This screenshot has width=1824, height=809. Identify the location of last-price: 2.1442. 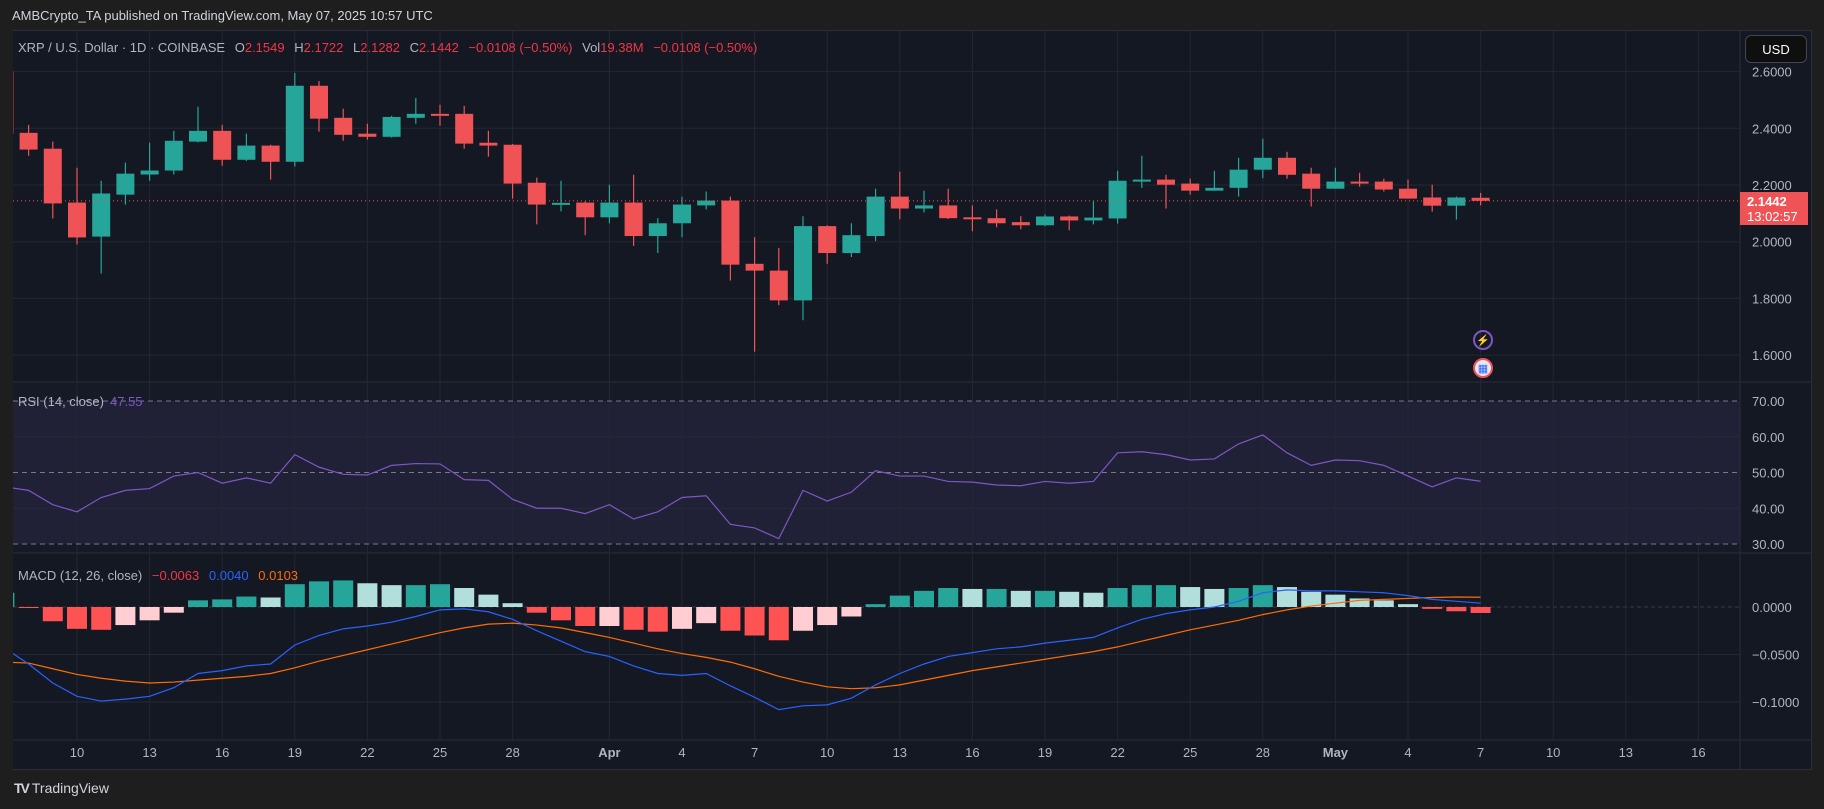
(1767, 201).